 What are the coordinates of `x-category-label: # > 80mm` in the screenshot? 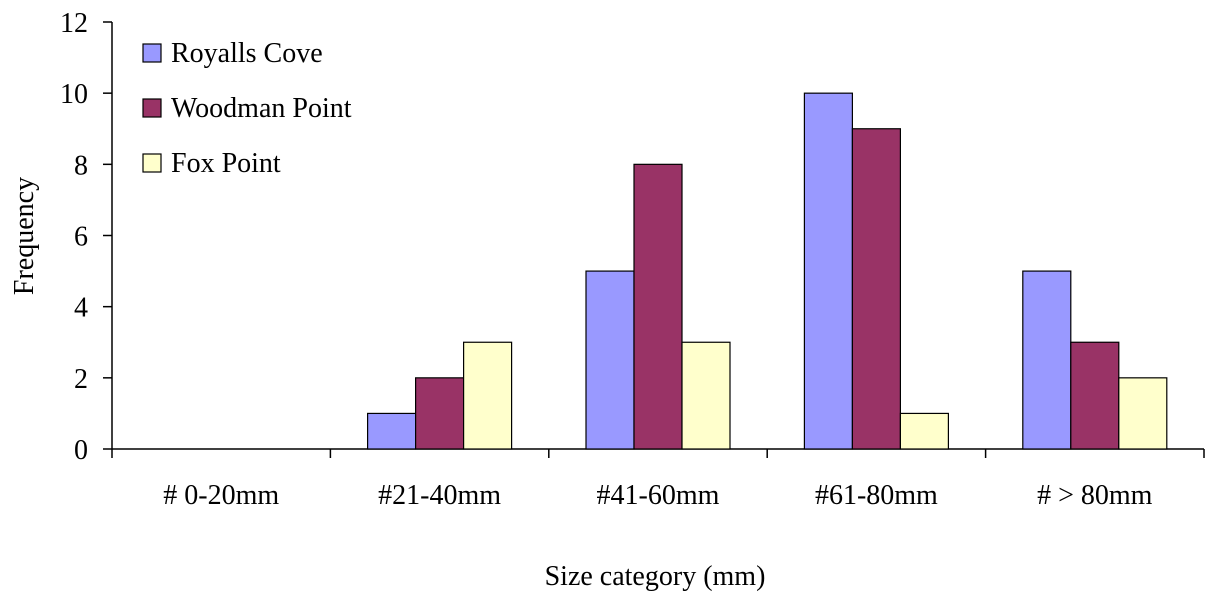 It's located at (1095, 495).